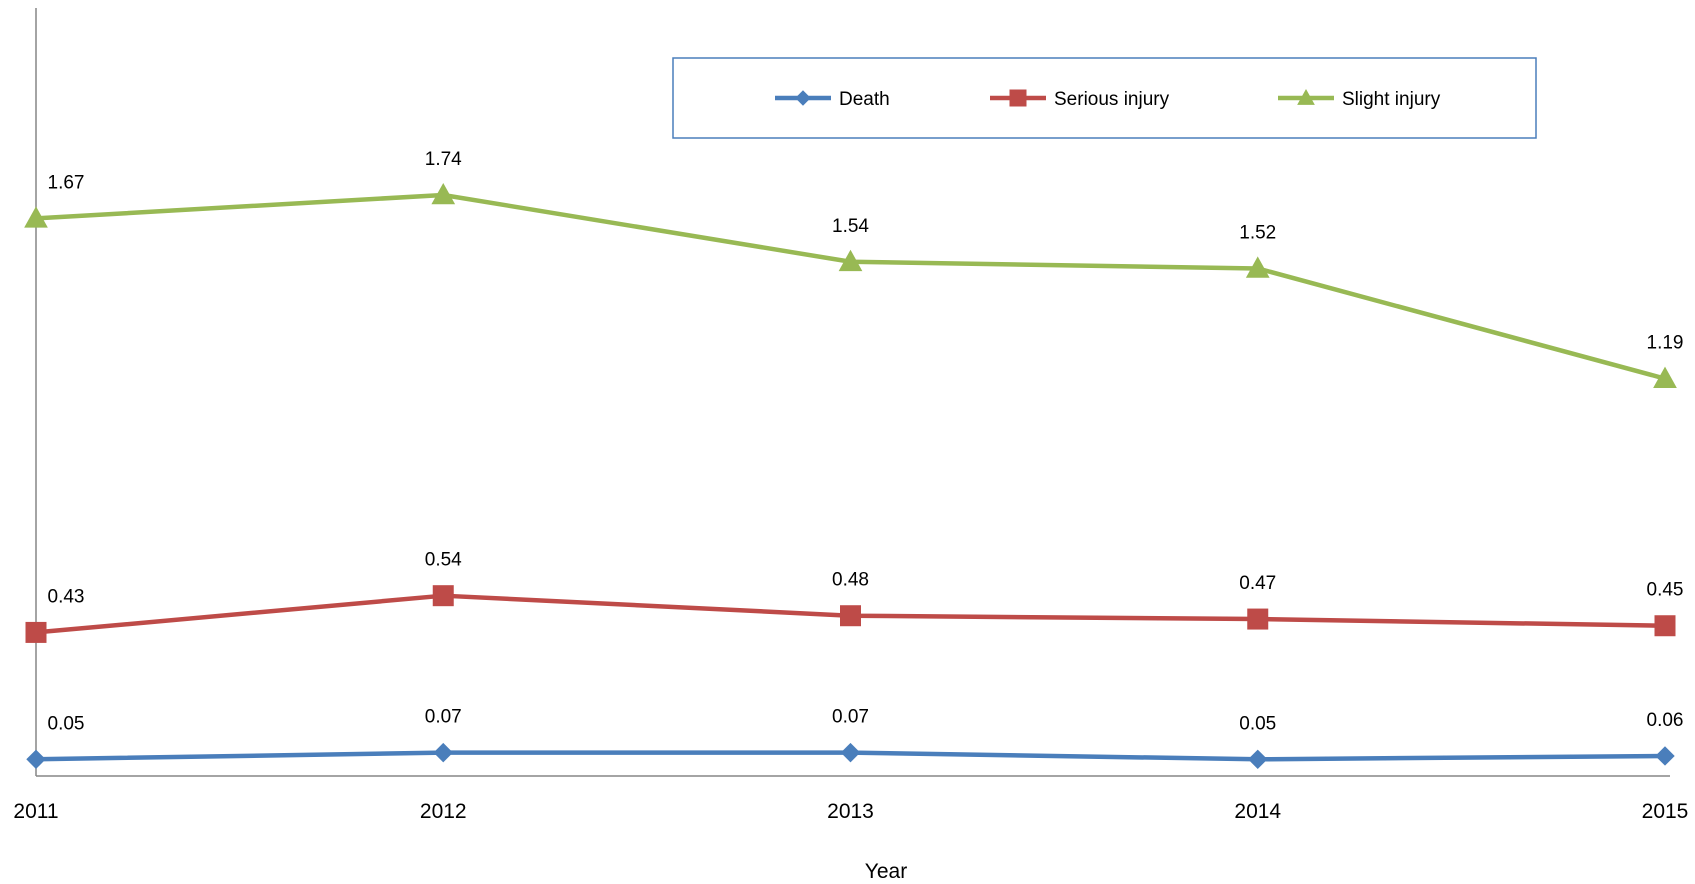 This screenshot has height=884, width=1695. Describe the element at coordinates (443, 159) in the screenshot. I see `data-label: 1.74` at that location.